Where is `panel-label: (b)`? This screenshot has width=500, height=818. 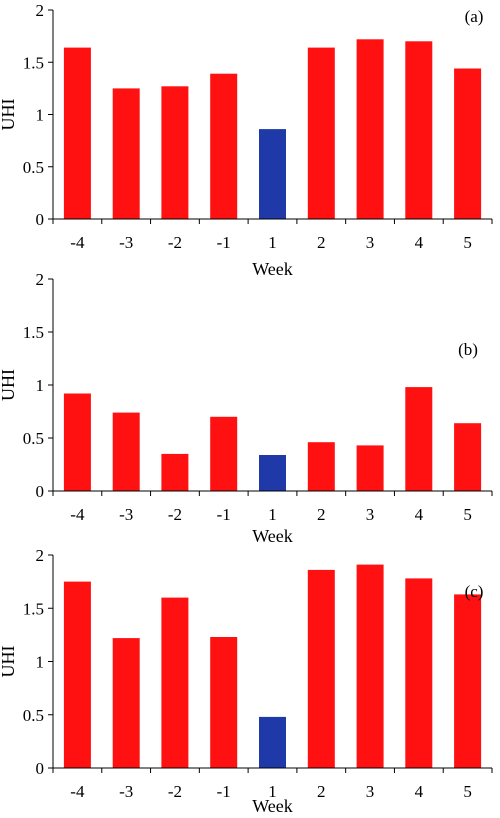
panel-label: (b) is located at coordinates (468, 349).